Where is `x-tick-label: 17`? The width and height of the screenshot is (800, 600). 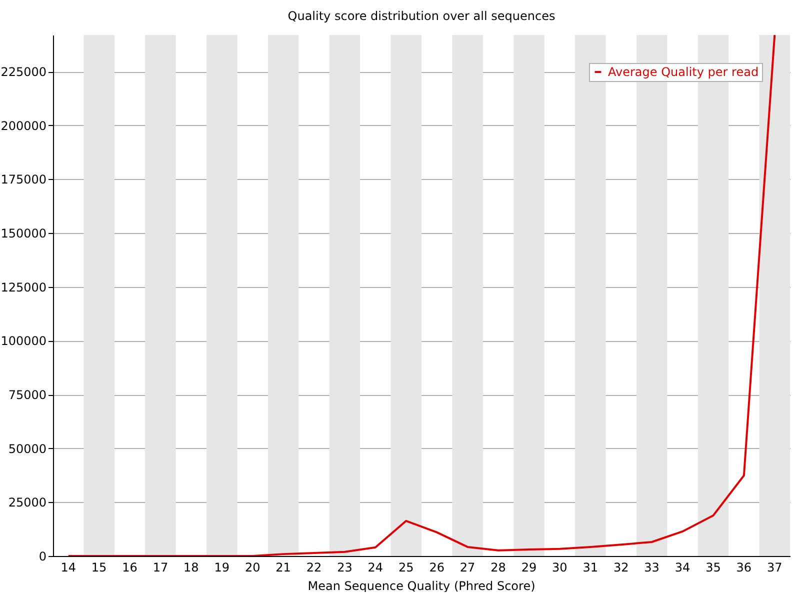
x-tick-label: 17 is located at coordinates (160, 567).